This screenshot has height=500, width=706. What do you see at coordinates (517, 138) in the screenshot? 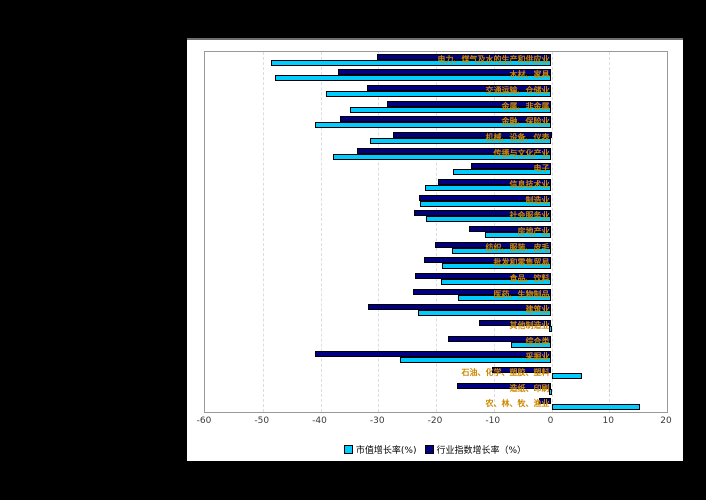
I see `category-label: 机械、设备、仪表` at bounding box center [517, 138].